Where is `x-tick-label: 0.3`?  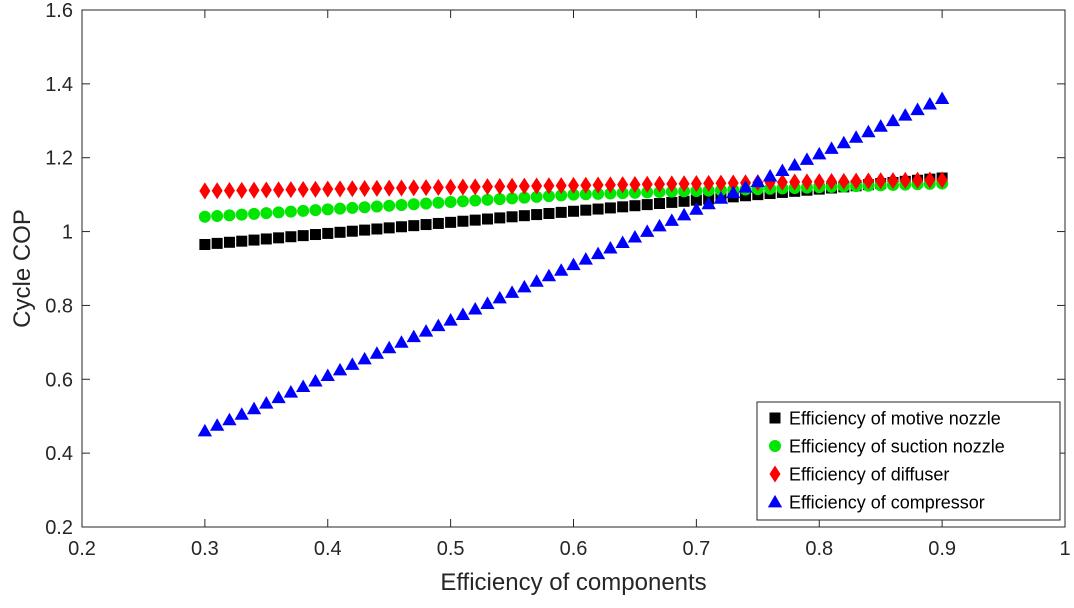
x-tick-label: 0.3 is located at coordinates (205, 549).